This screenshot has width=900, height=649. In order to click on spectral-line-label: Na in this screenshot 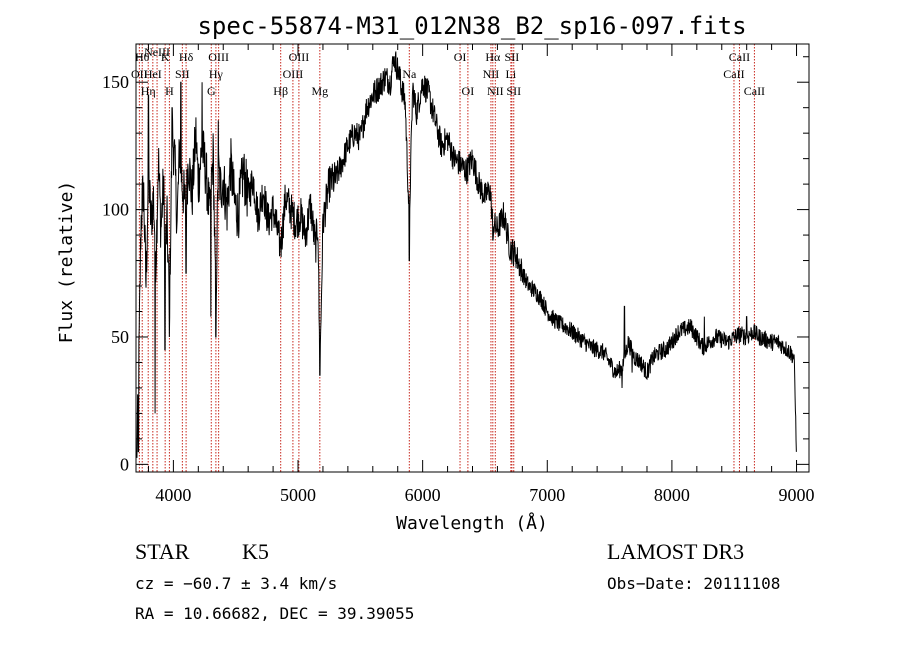, I will do `click(409, 74)`.